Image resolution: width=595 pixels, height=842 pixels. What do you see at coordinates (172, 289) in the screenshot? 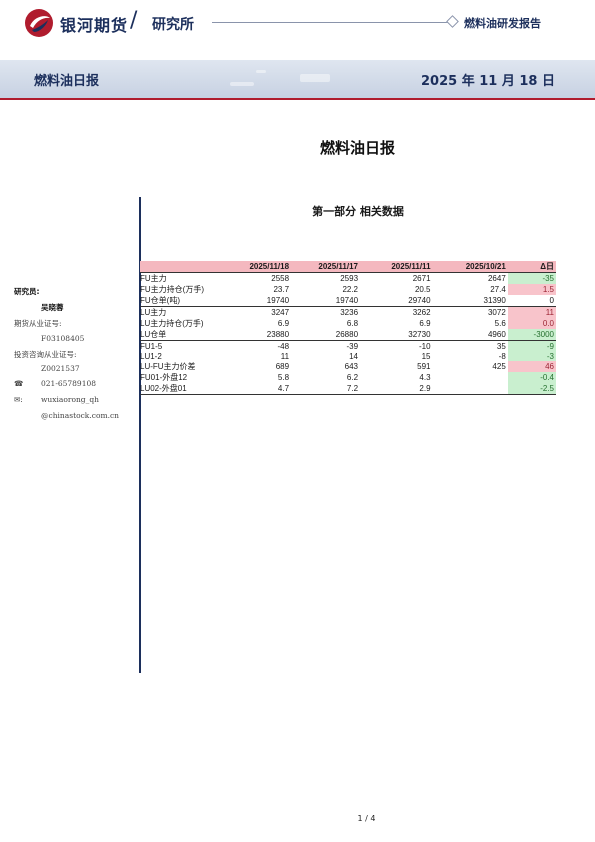
I see `row-label: FU主力持仓(万手)` at bounding box center [172, 289].